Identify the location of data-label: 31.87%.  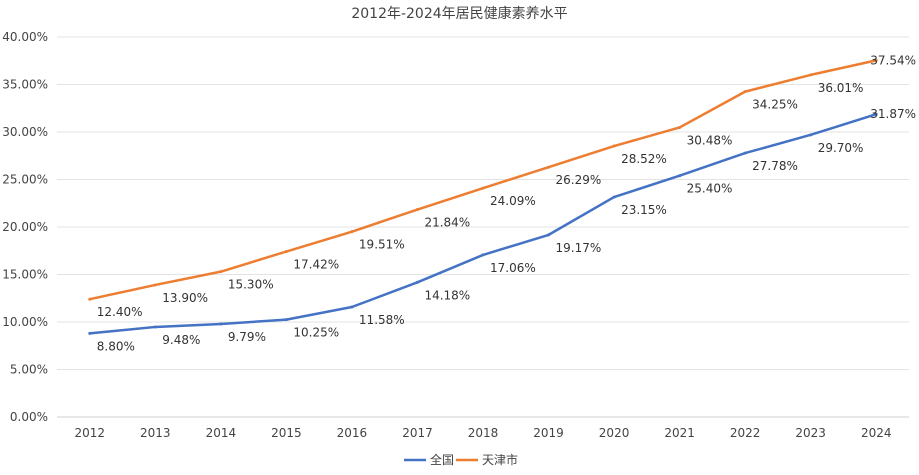
(893, 114).